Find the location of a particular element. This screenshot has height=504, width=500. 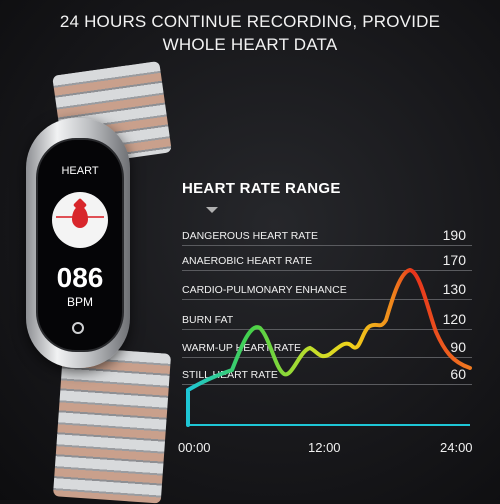

range-row-burn-fat: BURN FAT 120 is located at coordinates (327, 319).